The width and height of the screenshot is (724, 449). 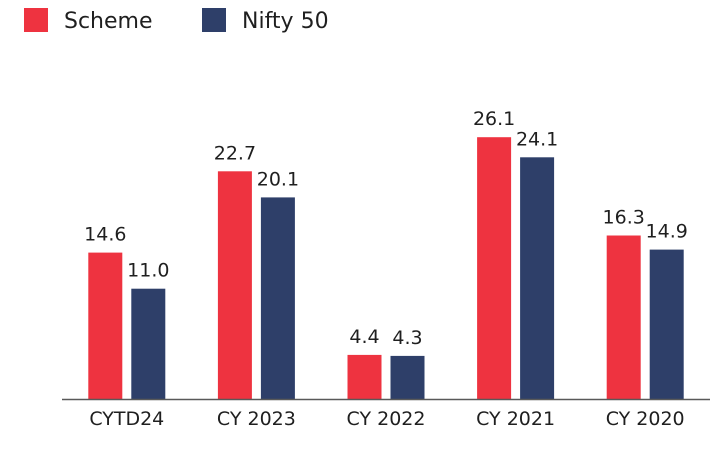 I want to click on data-label-1-4: 14.9, so click(x=667, y=232).